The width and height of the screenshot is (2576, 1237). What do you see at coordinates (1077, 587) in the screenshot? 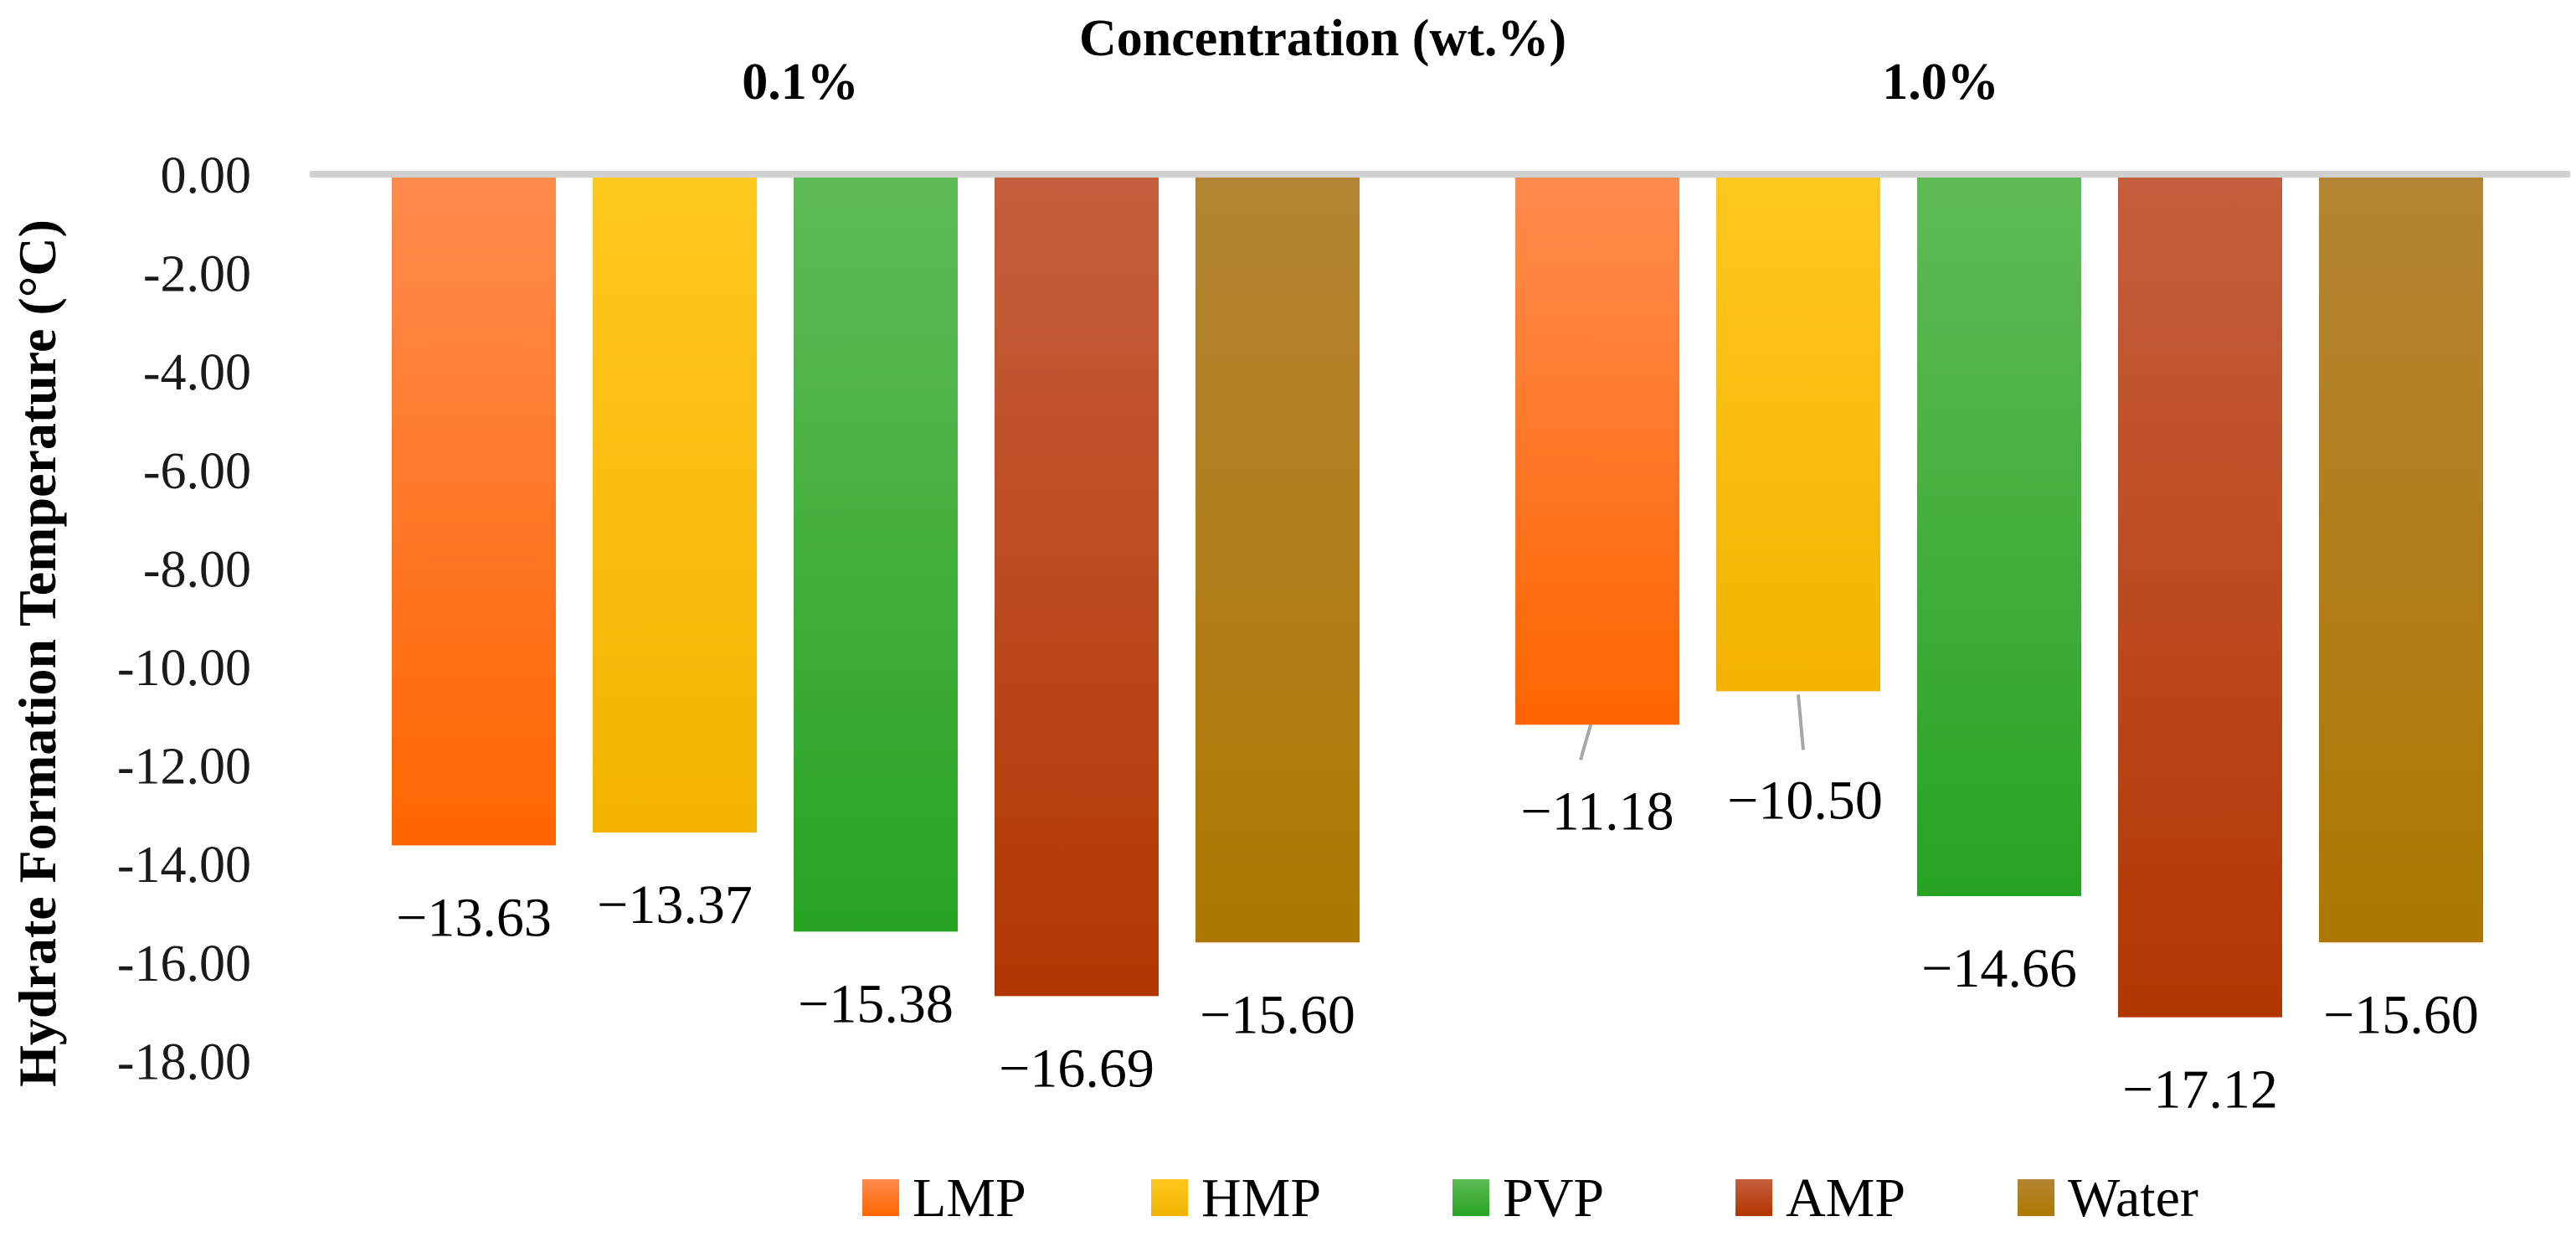
I see `bar-amp-0-1pct` at bounding box center [1077, 587].